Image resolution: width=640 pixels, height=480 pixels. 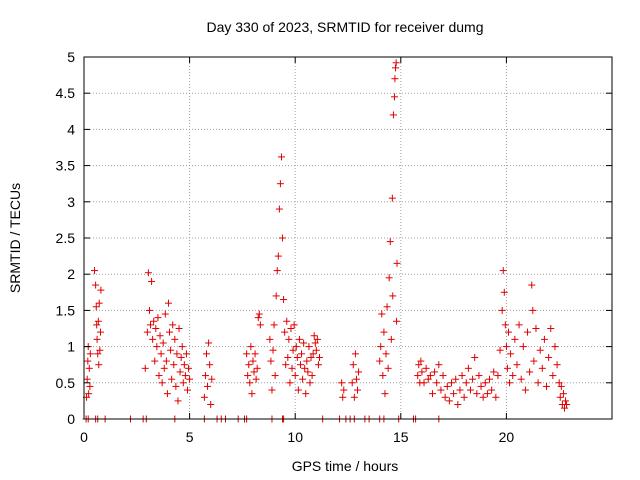 What do you see at coordinates (66, 166) in the screenshot?
I see `y-tick-label: 3.5` at bounding box center [66, 166].